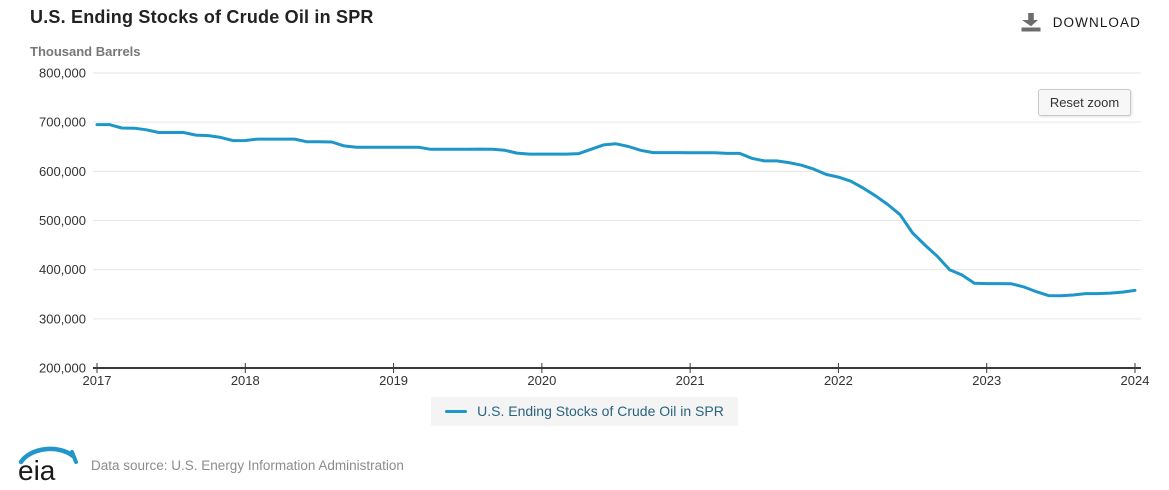 This screenshot has width=1169, height=490. Describe the element at coordinates (600, 411) in the screenshot. I see `legend-label: U.S. Ending Stocks of Crude Oil in SPR` at that location.